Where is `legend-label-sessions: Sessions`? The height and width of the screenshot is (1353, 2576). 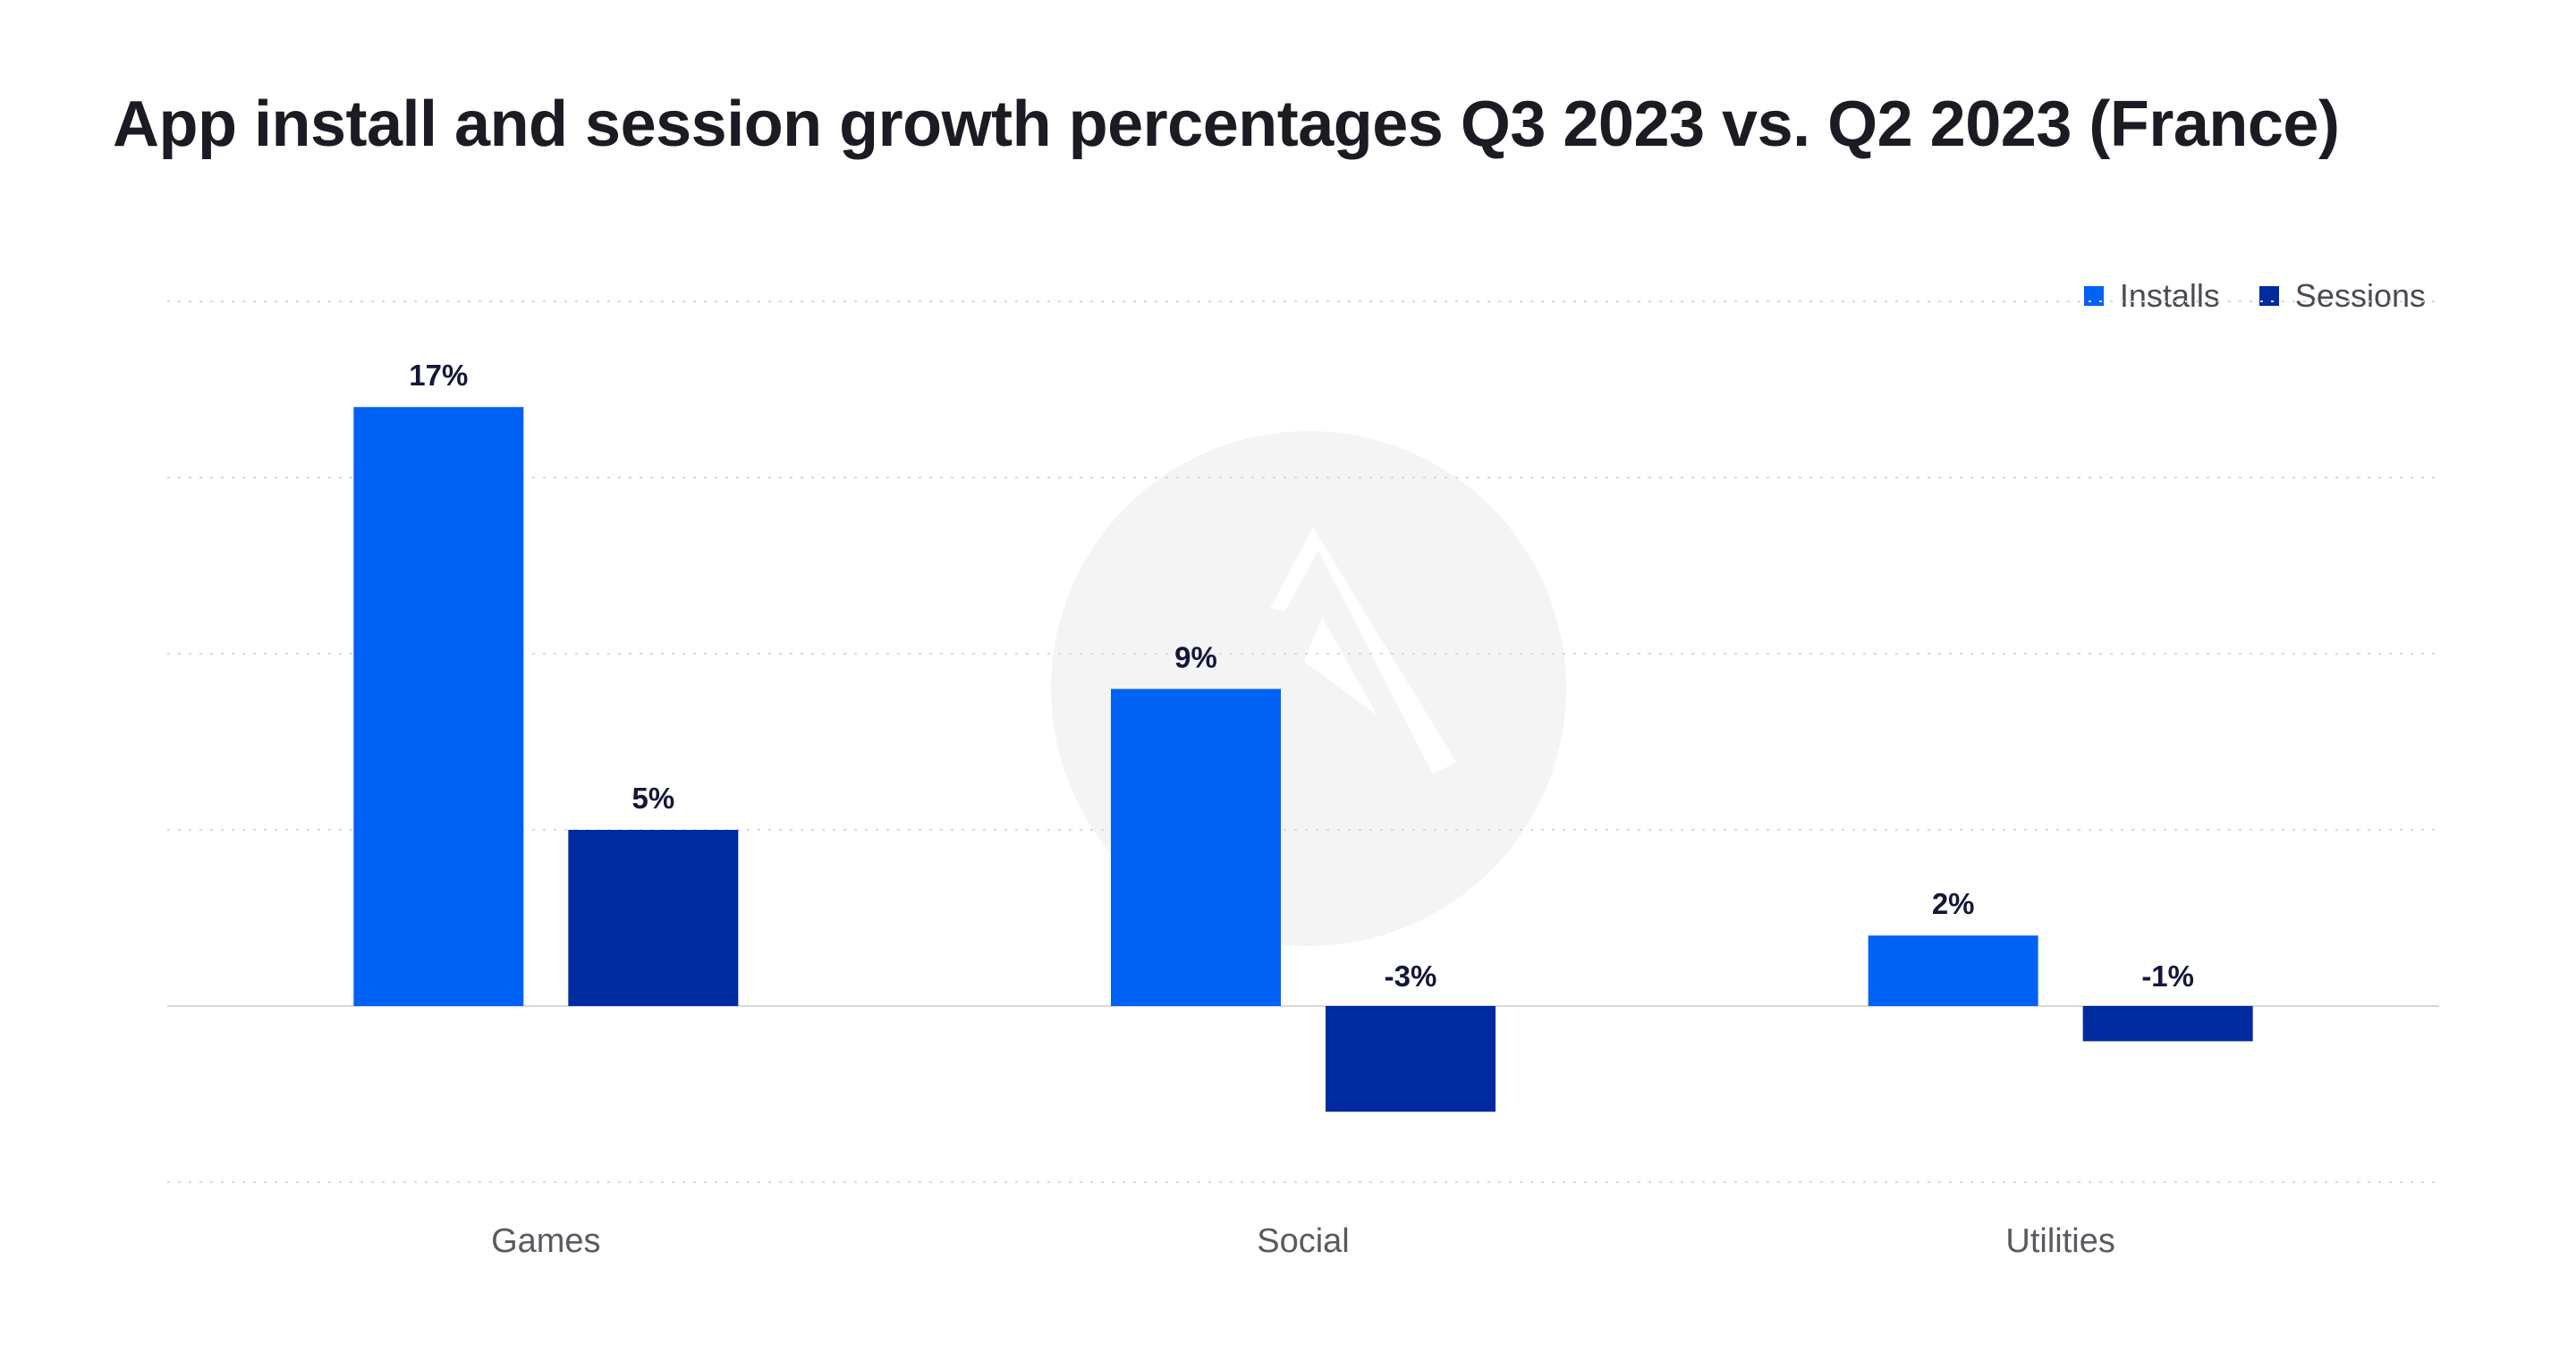 legend-label-sessions: Sessions is located at coordinates (2360, 295).